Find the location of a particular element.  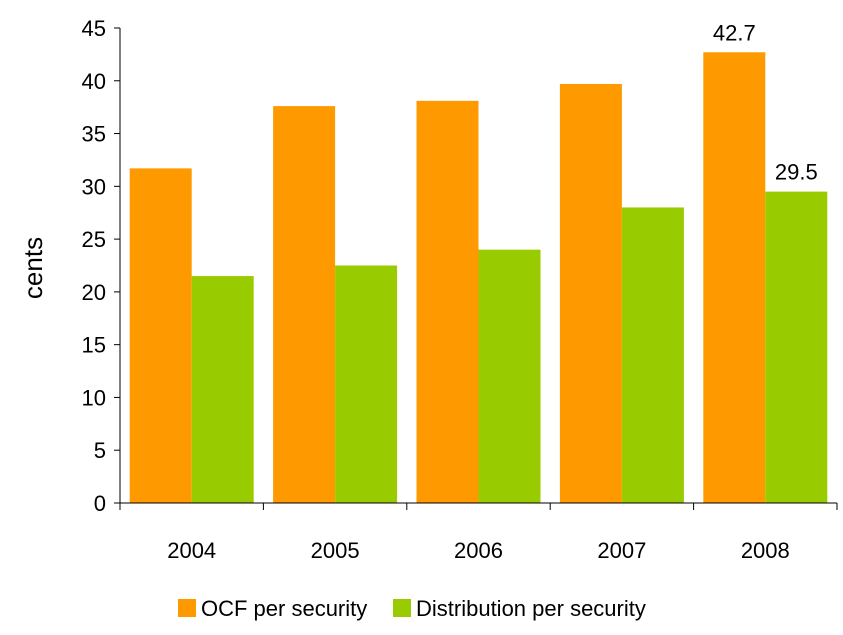

bar-ocf-2007 is located at coordinates (590, 293).